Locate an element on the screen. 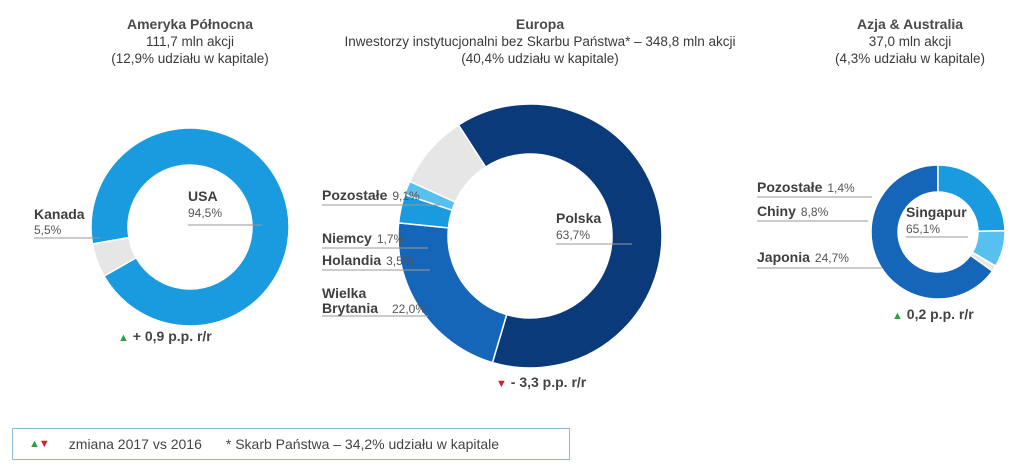 The image size is (1024, 471). change-europe: ▼ - 3,3 p.p. r/r is located at coordinates (541, 382).